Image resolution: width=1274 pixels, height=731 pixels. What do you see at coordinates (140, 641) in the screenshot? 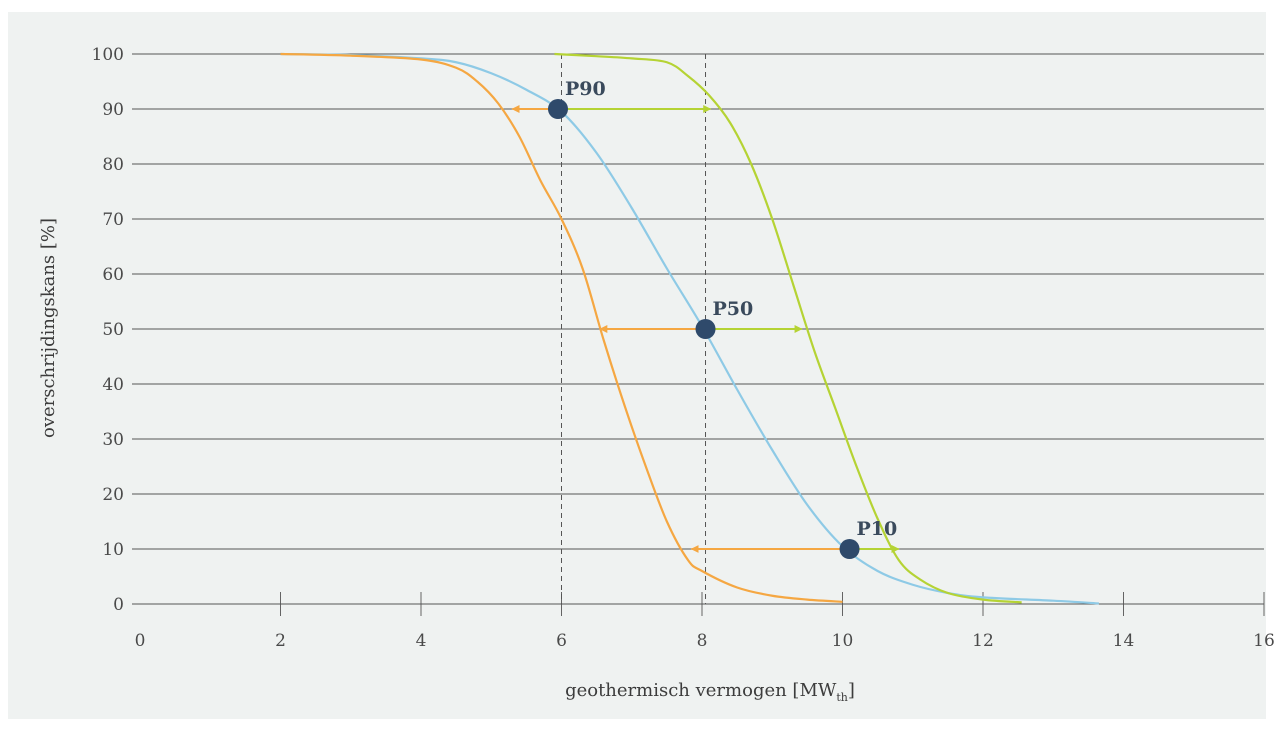
I see `x-tick-label-0: 0` at bounding box center [140, 641].